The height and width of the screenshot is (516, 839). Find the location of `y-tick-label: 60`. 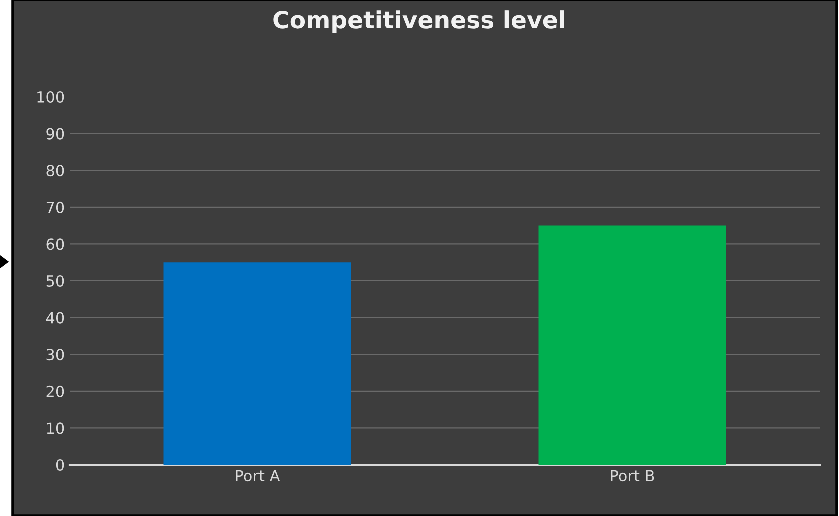

y-tick-label: 60 is located at coordinates (55, 244).